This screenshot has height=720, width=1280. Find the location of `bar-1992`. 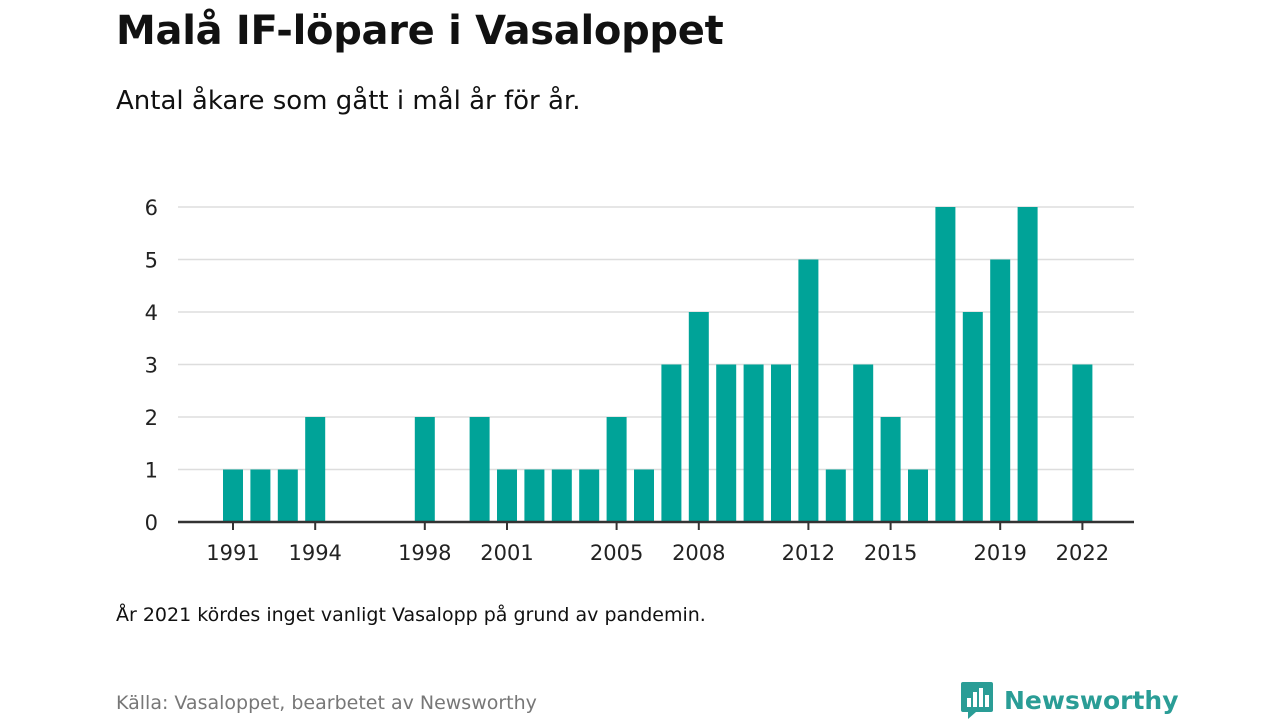

bar-1992 is located at coordinates (260, 495).